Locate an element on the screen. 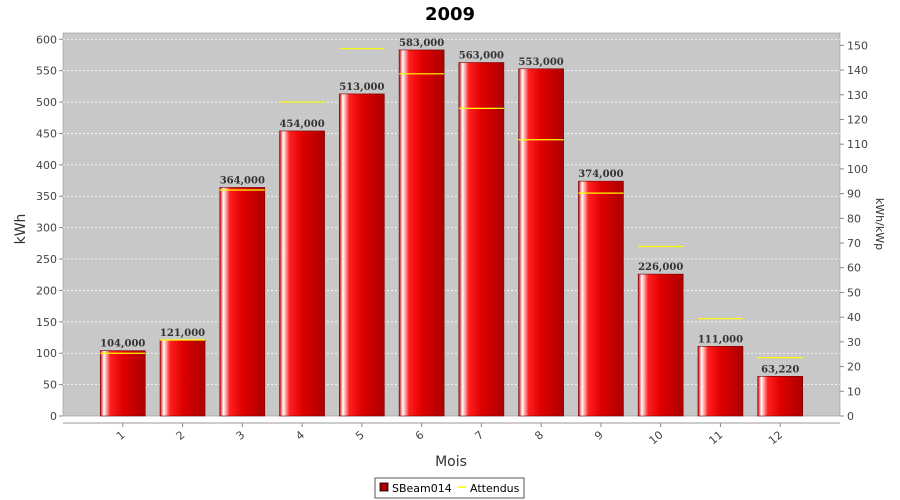  y-tick-label: 450 is located at coordinates (46, 133).